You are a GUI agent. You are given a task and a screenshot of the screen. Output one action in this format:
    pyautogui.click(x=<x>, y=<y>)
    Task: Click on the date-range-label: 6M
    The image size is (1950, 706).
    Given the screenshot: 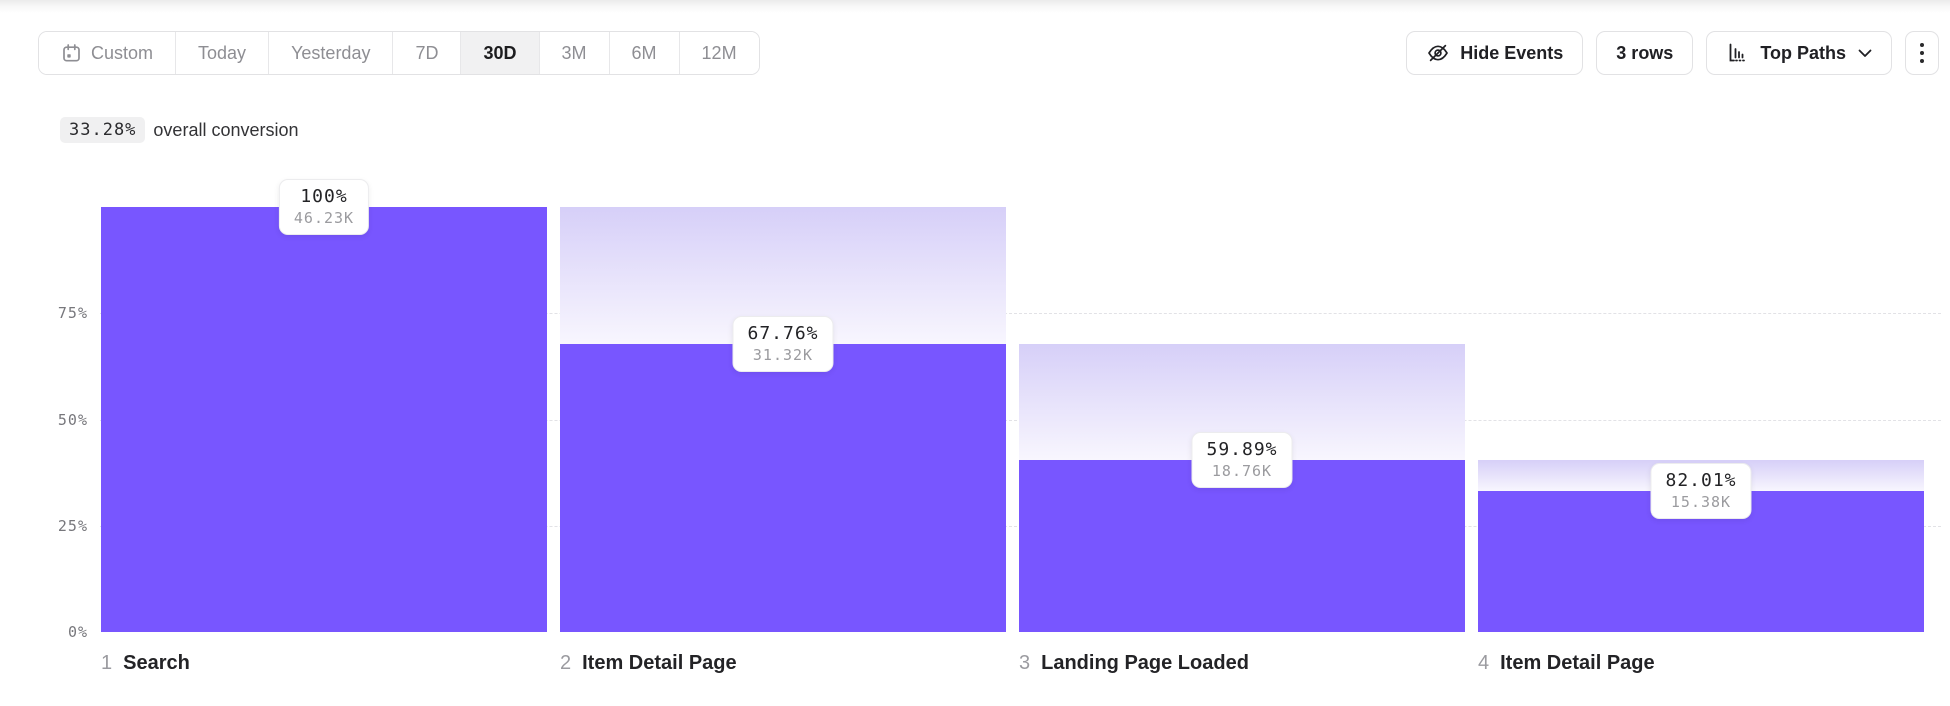 What is the action you would take?
    pyautogui.click(x=644, y=52)
    